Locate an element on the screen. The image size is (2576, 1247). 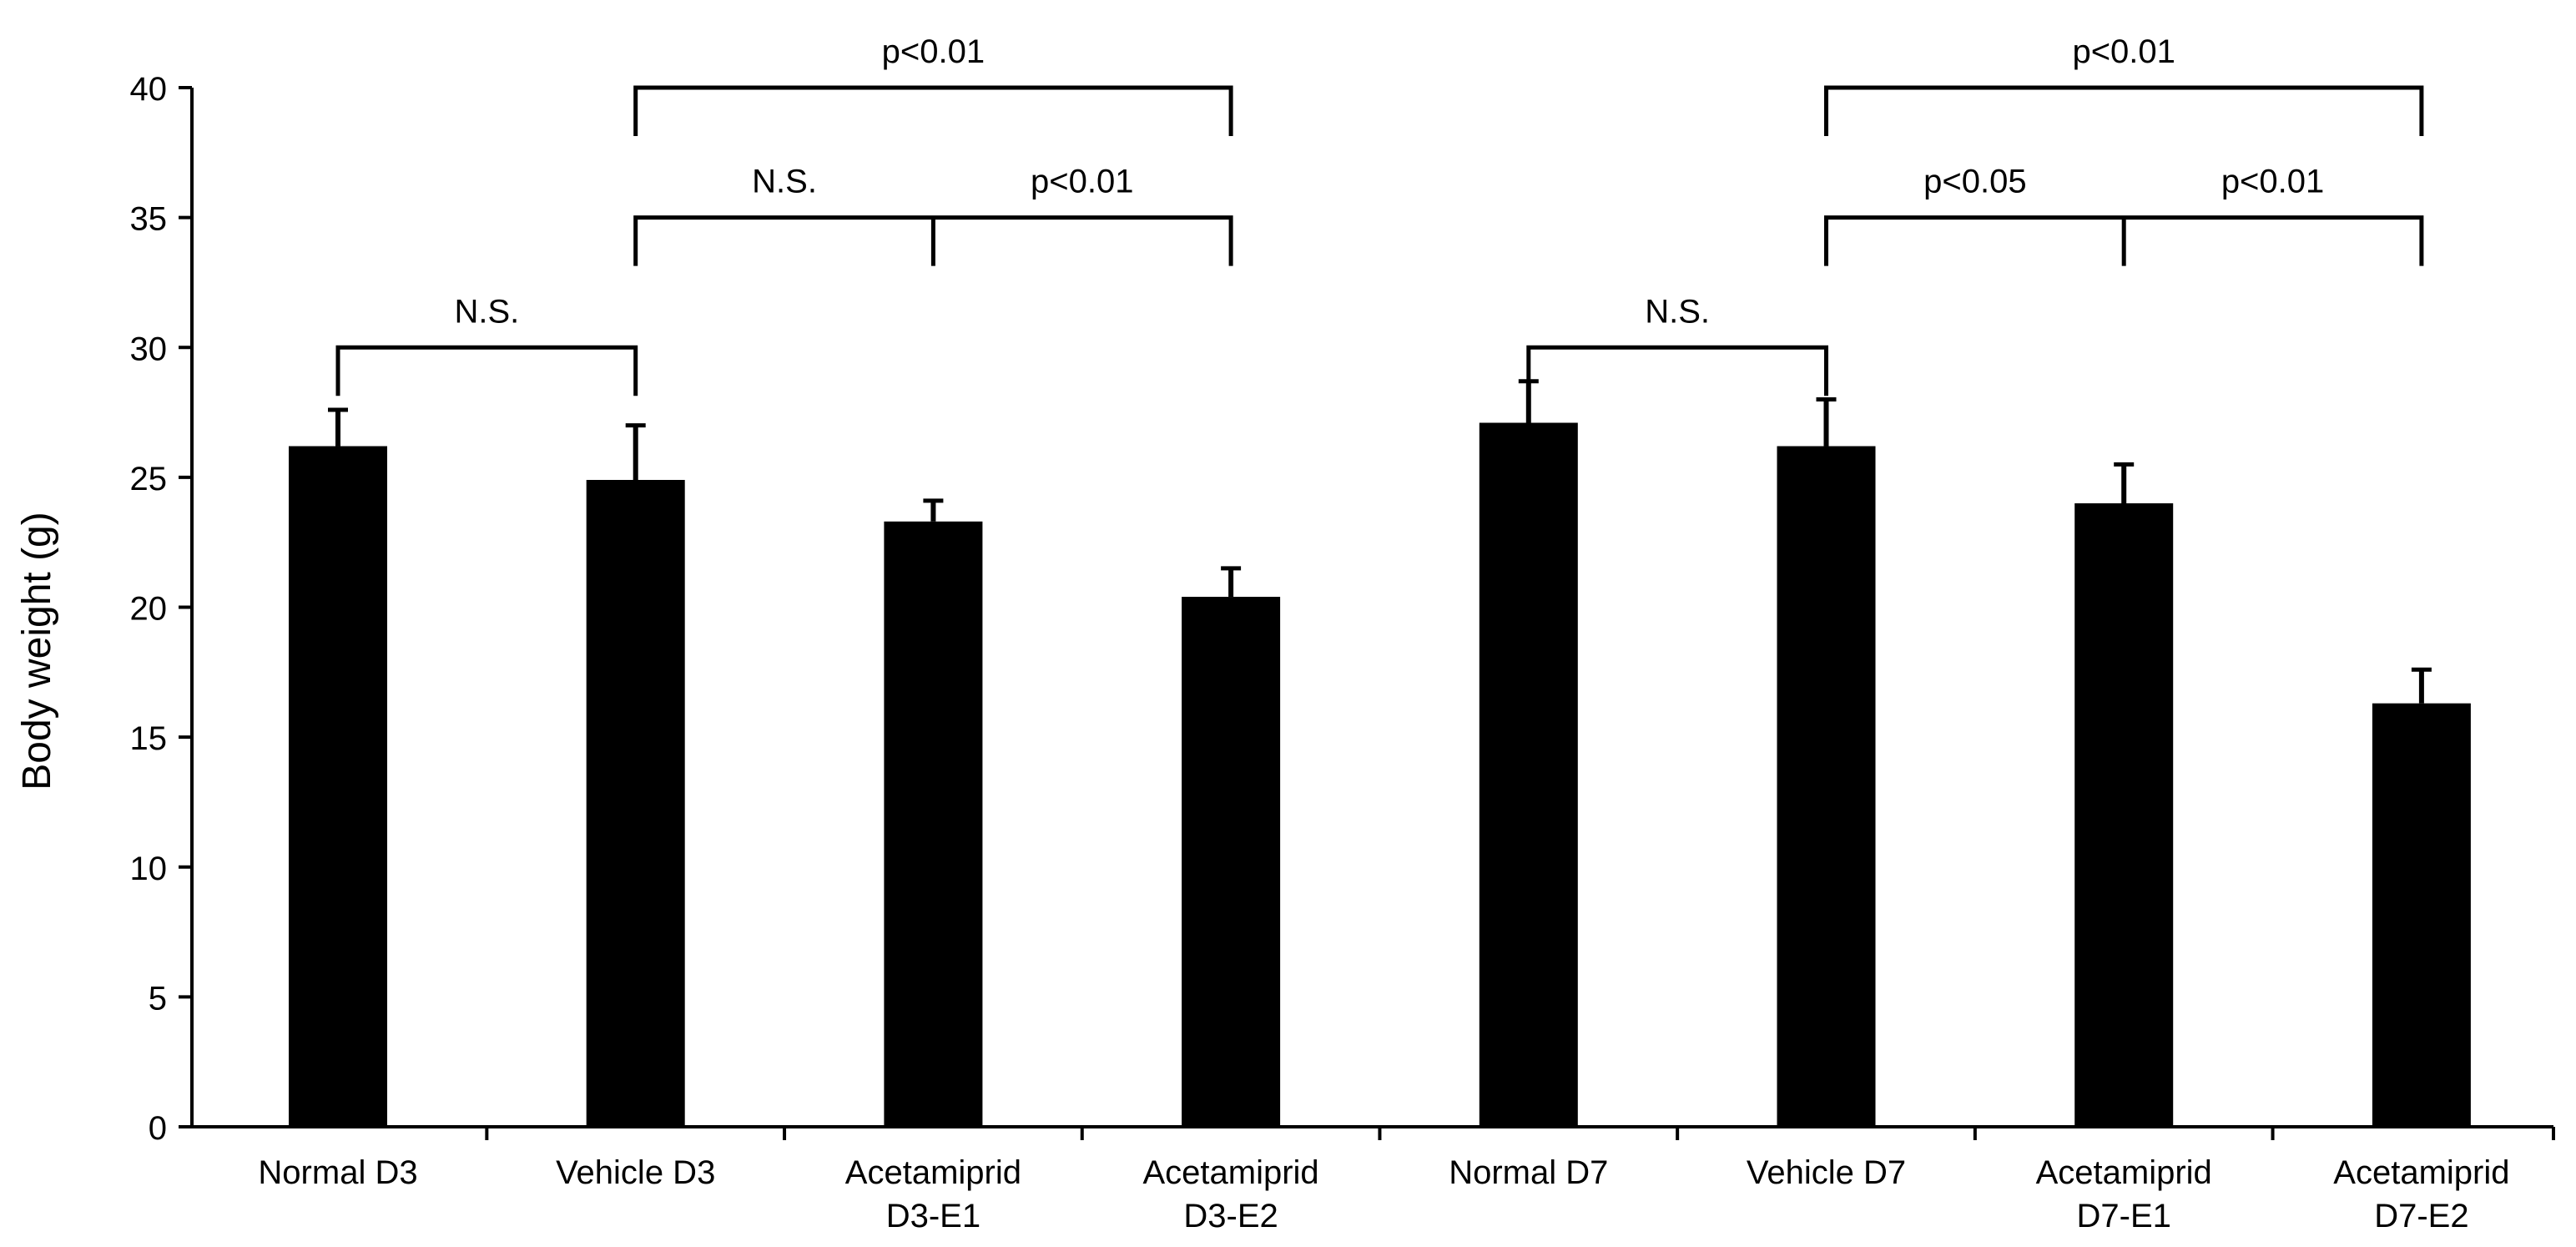
y-tick-label: 40 is located at coordinates (149, 89).